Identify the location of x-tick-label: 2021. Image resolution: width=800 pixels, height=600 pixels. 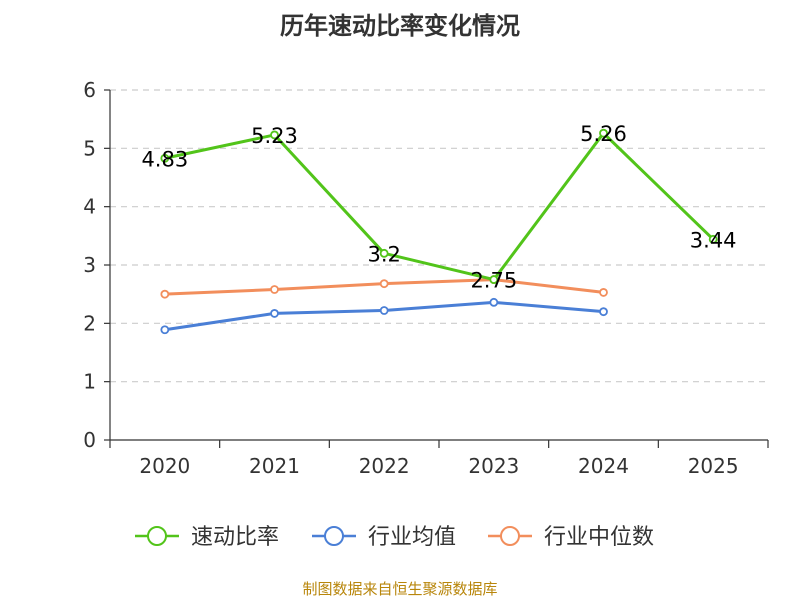
(274, 466).